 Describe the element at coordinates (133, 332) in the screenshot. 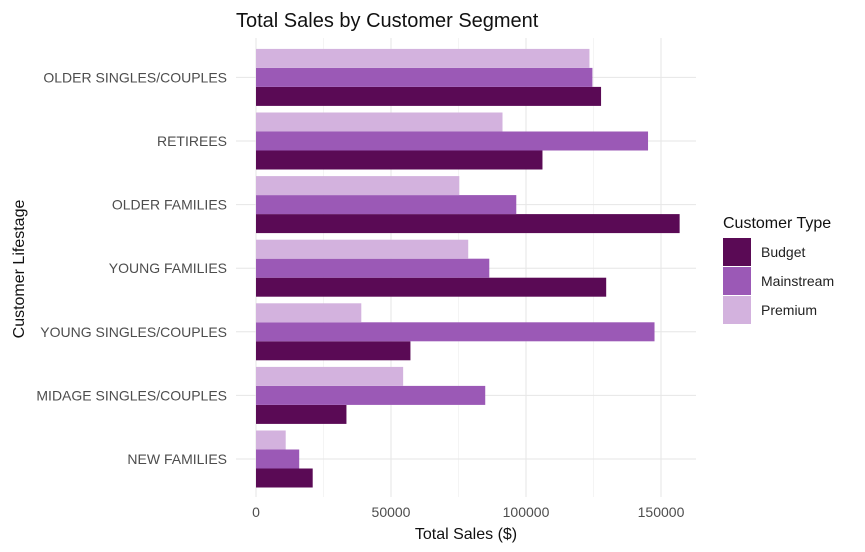

I see `y-tick-label: YOUNG SINGLES/COUPLES` at that location.